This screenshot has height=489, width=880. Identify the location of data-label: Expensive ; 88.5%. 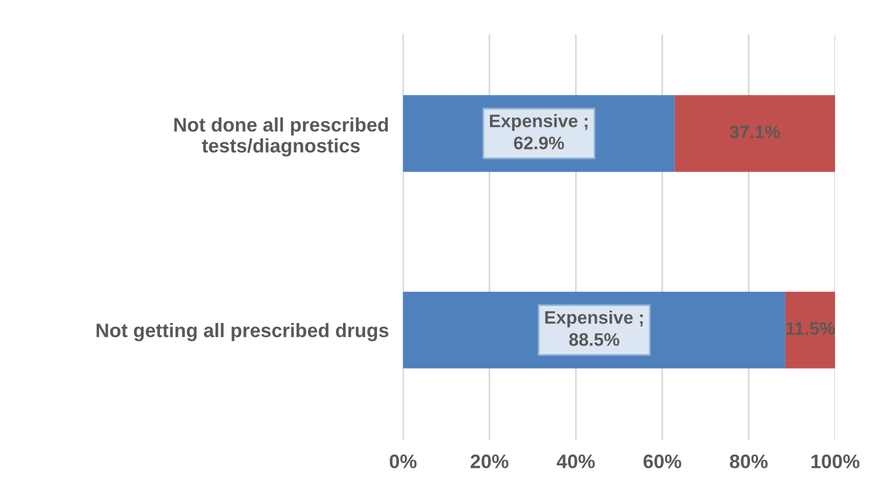
(594, 328).